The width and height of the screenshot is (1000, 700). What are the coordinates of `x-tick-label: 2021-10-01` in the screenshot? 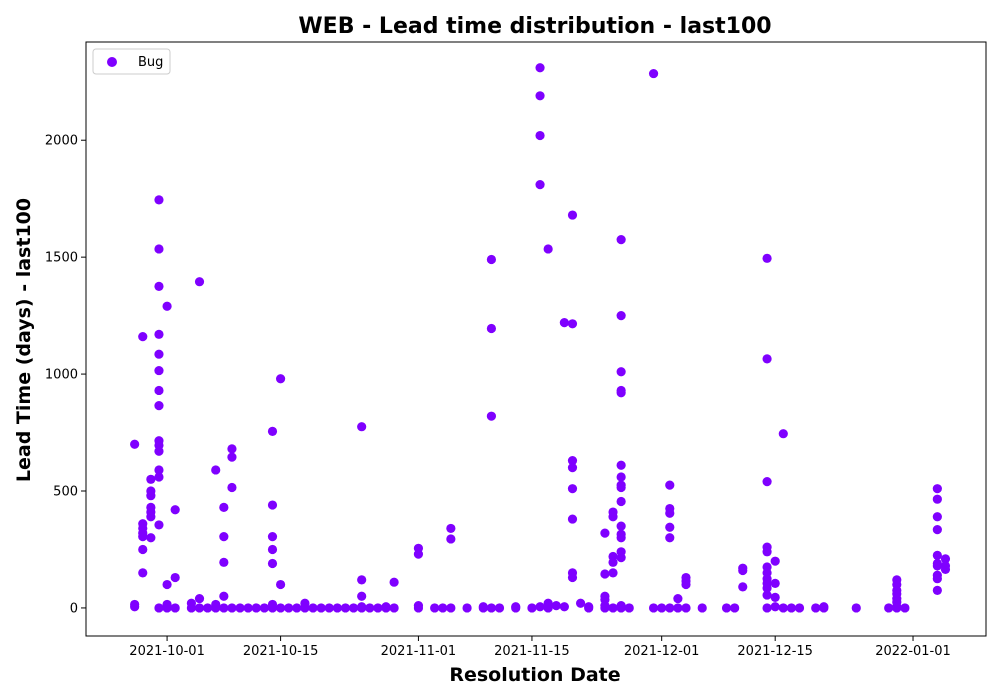 It's located at (167, 651).